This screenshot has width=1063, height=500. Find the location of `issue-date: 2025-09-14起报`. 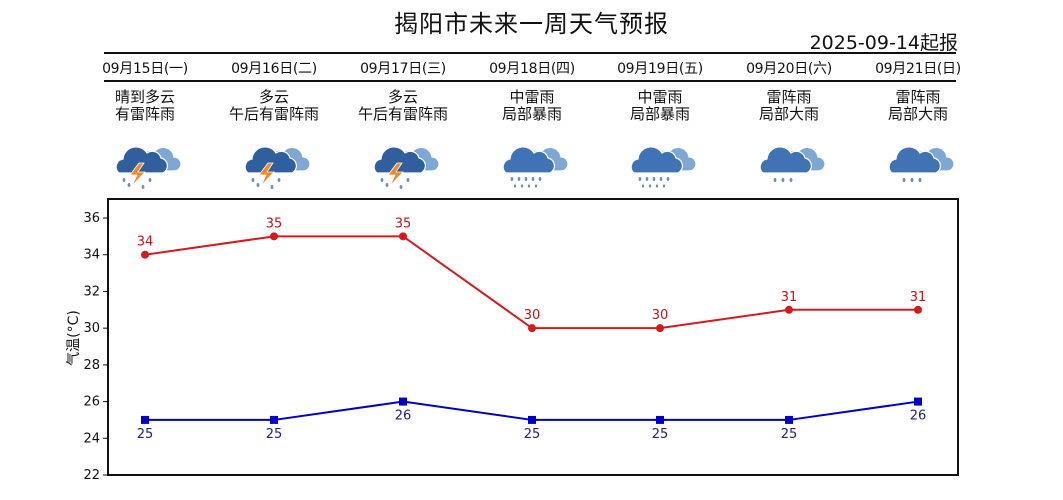

issue-date: 2025-09-14起报 is located at coordinates (883, 43).